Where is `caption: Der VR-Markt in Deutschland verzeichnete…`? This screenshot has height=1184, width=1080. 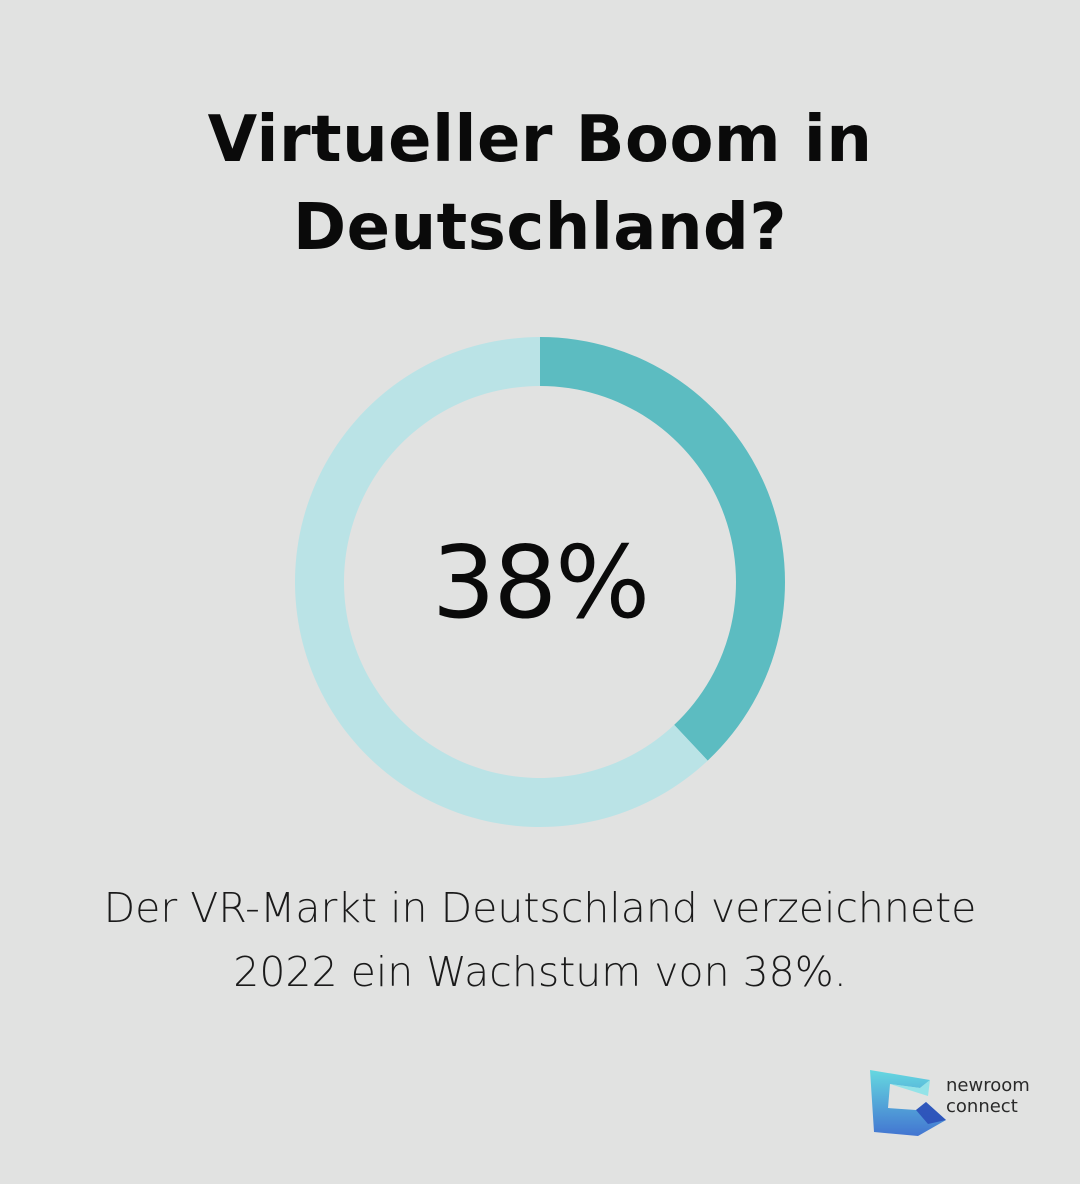 caption: Der VR-Markt in Deutschland verzeichnete… is located at coordinates (540, 940).